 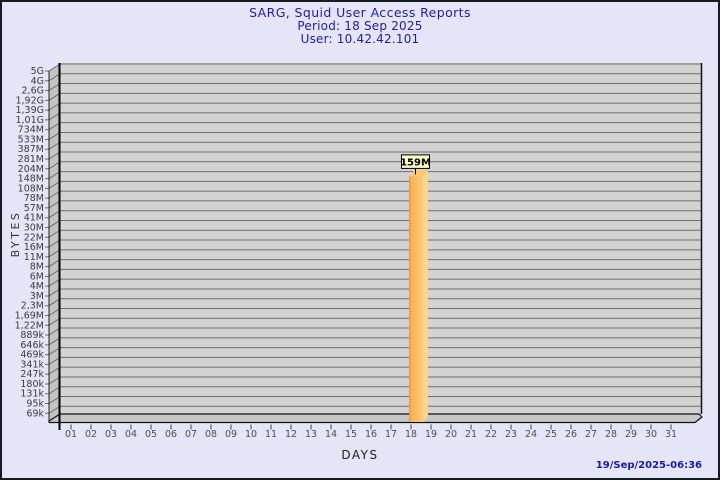 What do you see at coordinates (651, 434) in the screenshot?
I see `x-tick-label: 30` at bounding box center [651, 434].